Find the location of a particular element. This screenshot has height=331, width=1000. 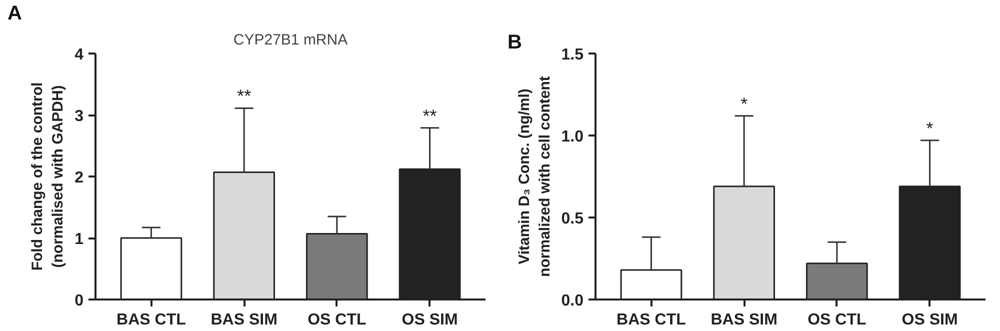

y-axis-title: Fold change of the control (normalised with GAPDH) is located at coordinates (48, 176).